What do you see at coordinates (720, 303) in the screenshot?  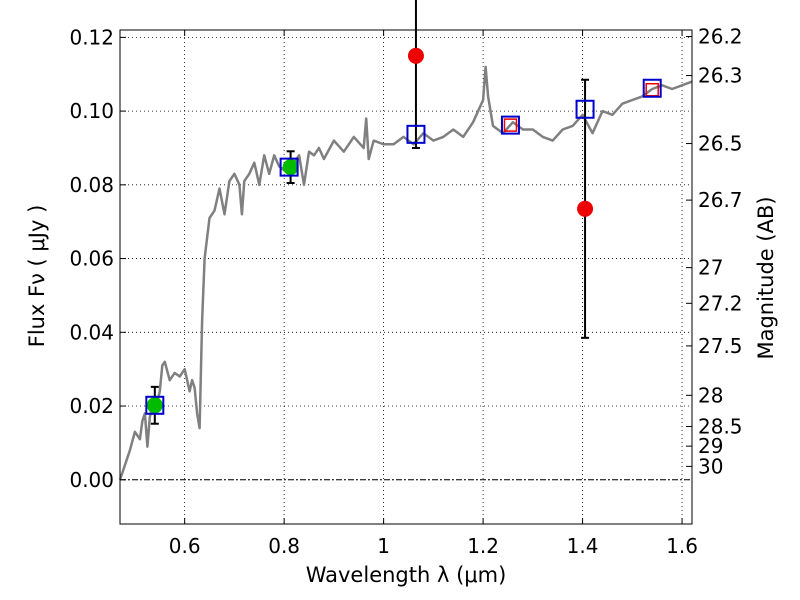 I see `mag-tick-label: 27.2` at bounding box center [720, 303].